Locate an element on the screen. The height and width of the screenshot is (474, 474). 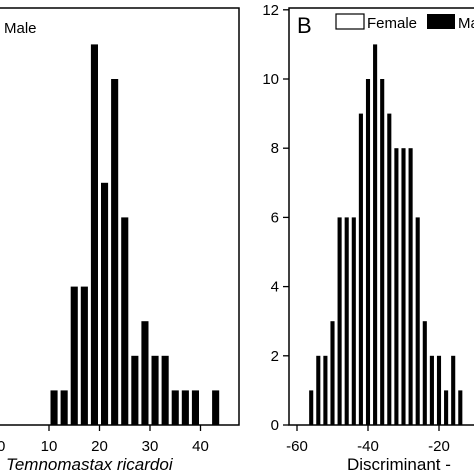
panel-b-legend: Female Male is located at coordinates (404, 22).